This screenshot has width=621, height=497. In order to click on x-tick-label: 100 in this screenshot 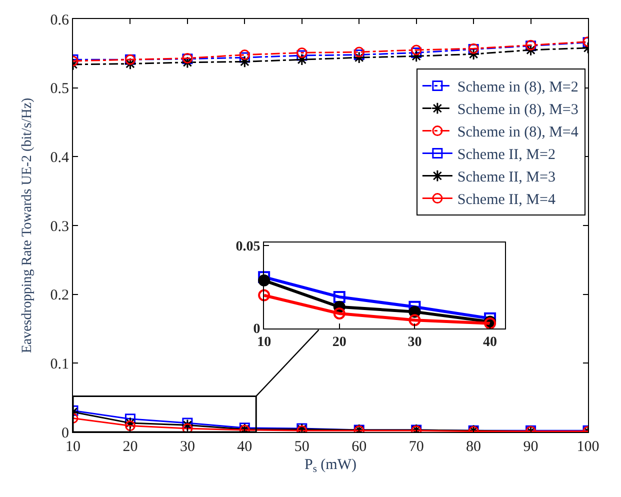, I will do `click(588, 447)`.